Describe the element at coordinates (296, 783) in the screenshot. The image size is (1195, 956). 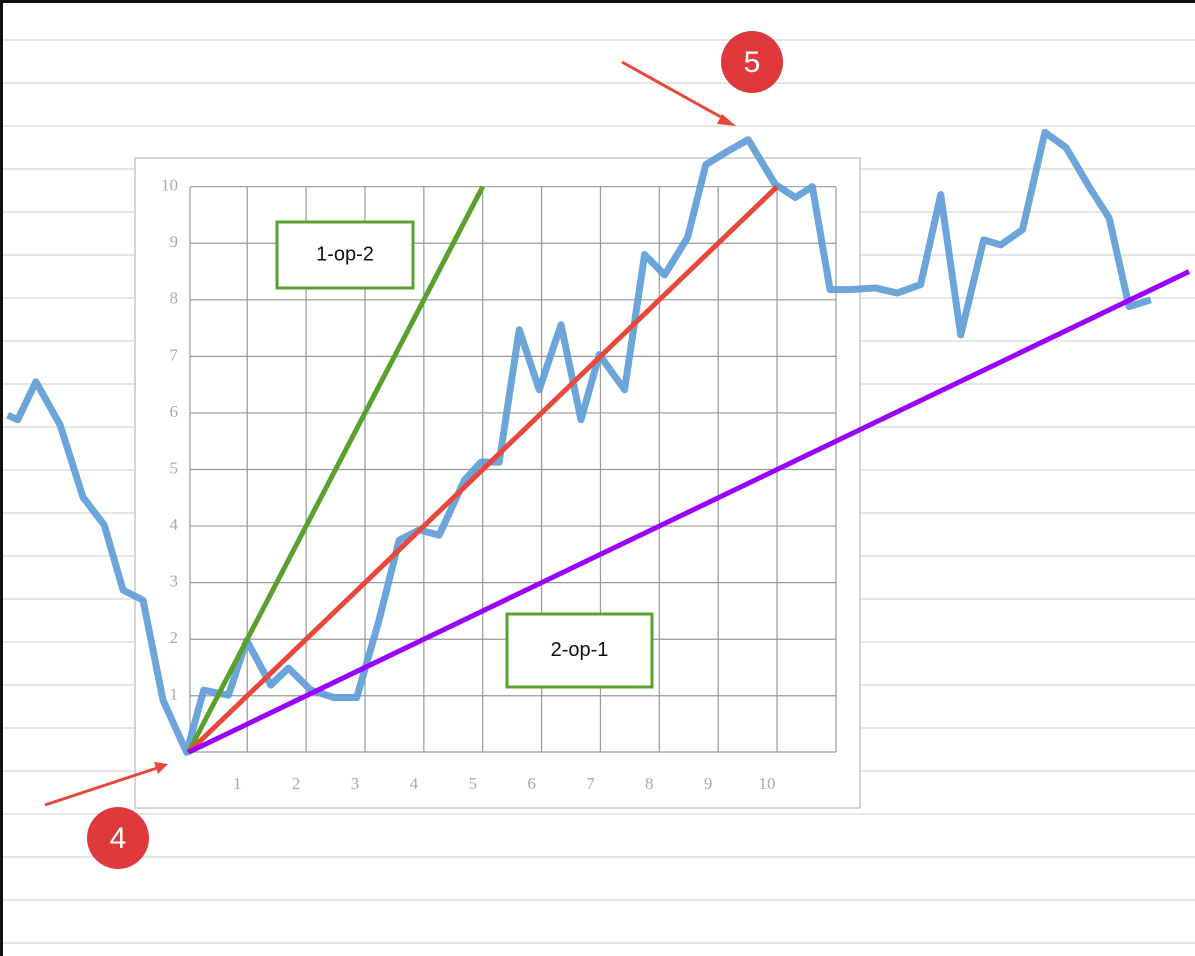
I see `x-tick-label: 2` at that location.